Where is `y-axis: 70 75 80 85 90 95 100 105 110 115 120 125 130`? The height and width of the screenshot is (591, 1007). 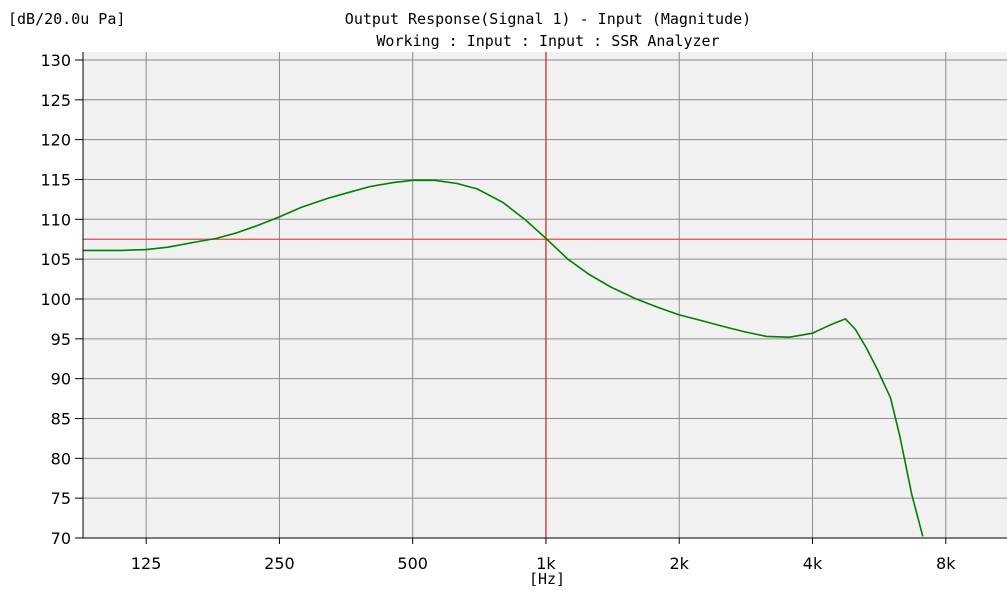
y-axis: 70 75 80 85 90 95 100 105 110 115 120 125 130 is located at coordinates (61, 299).